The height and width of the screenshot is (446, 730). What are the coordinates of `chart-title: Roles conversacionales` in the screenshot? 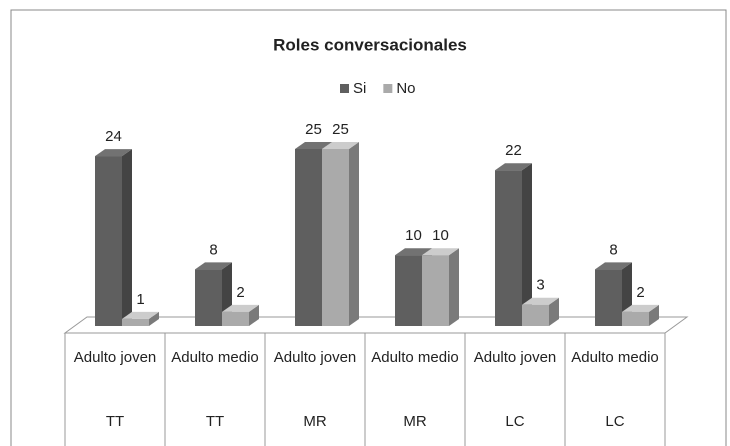 It's located at (370, 44).